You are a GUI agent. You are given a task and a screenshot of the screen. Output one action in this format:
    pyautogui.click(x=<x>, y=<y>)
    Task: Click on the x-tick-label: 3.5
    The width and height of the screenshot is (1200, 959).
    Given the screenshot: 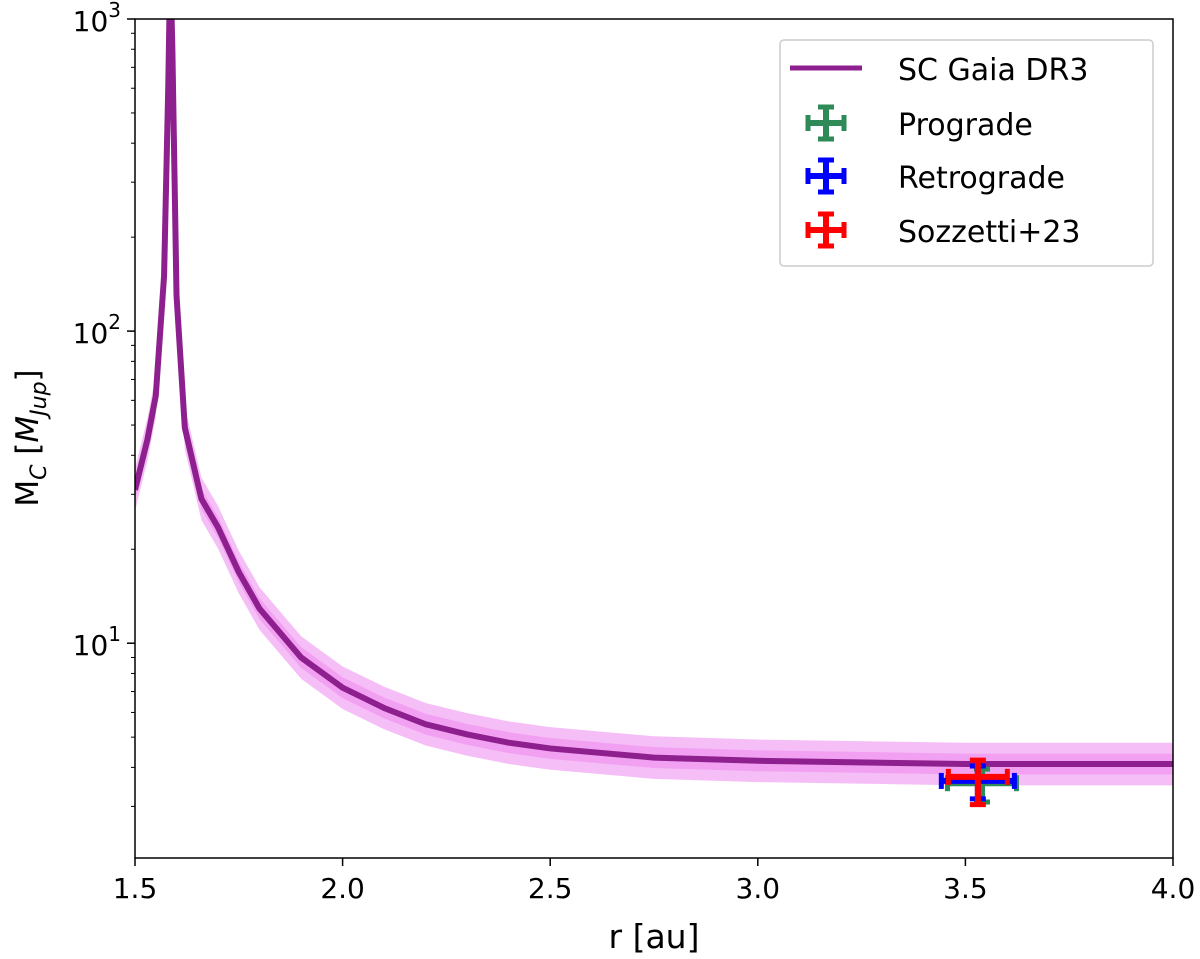 What is the action you would take?
    pyautogui.click(x=965, y=888)
    